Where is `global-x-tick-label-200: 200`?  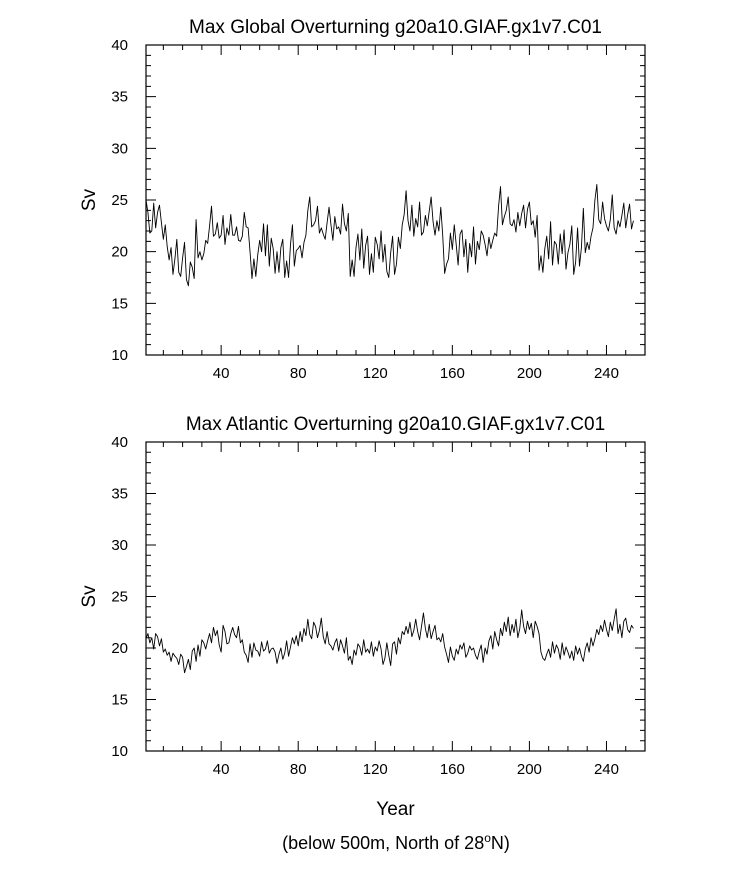 global-x-tick-label-200: 200 is located at coordinates (529, 373).